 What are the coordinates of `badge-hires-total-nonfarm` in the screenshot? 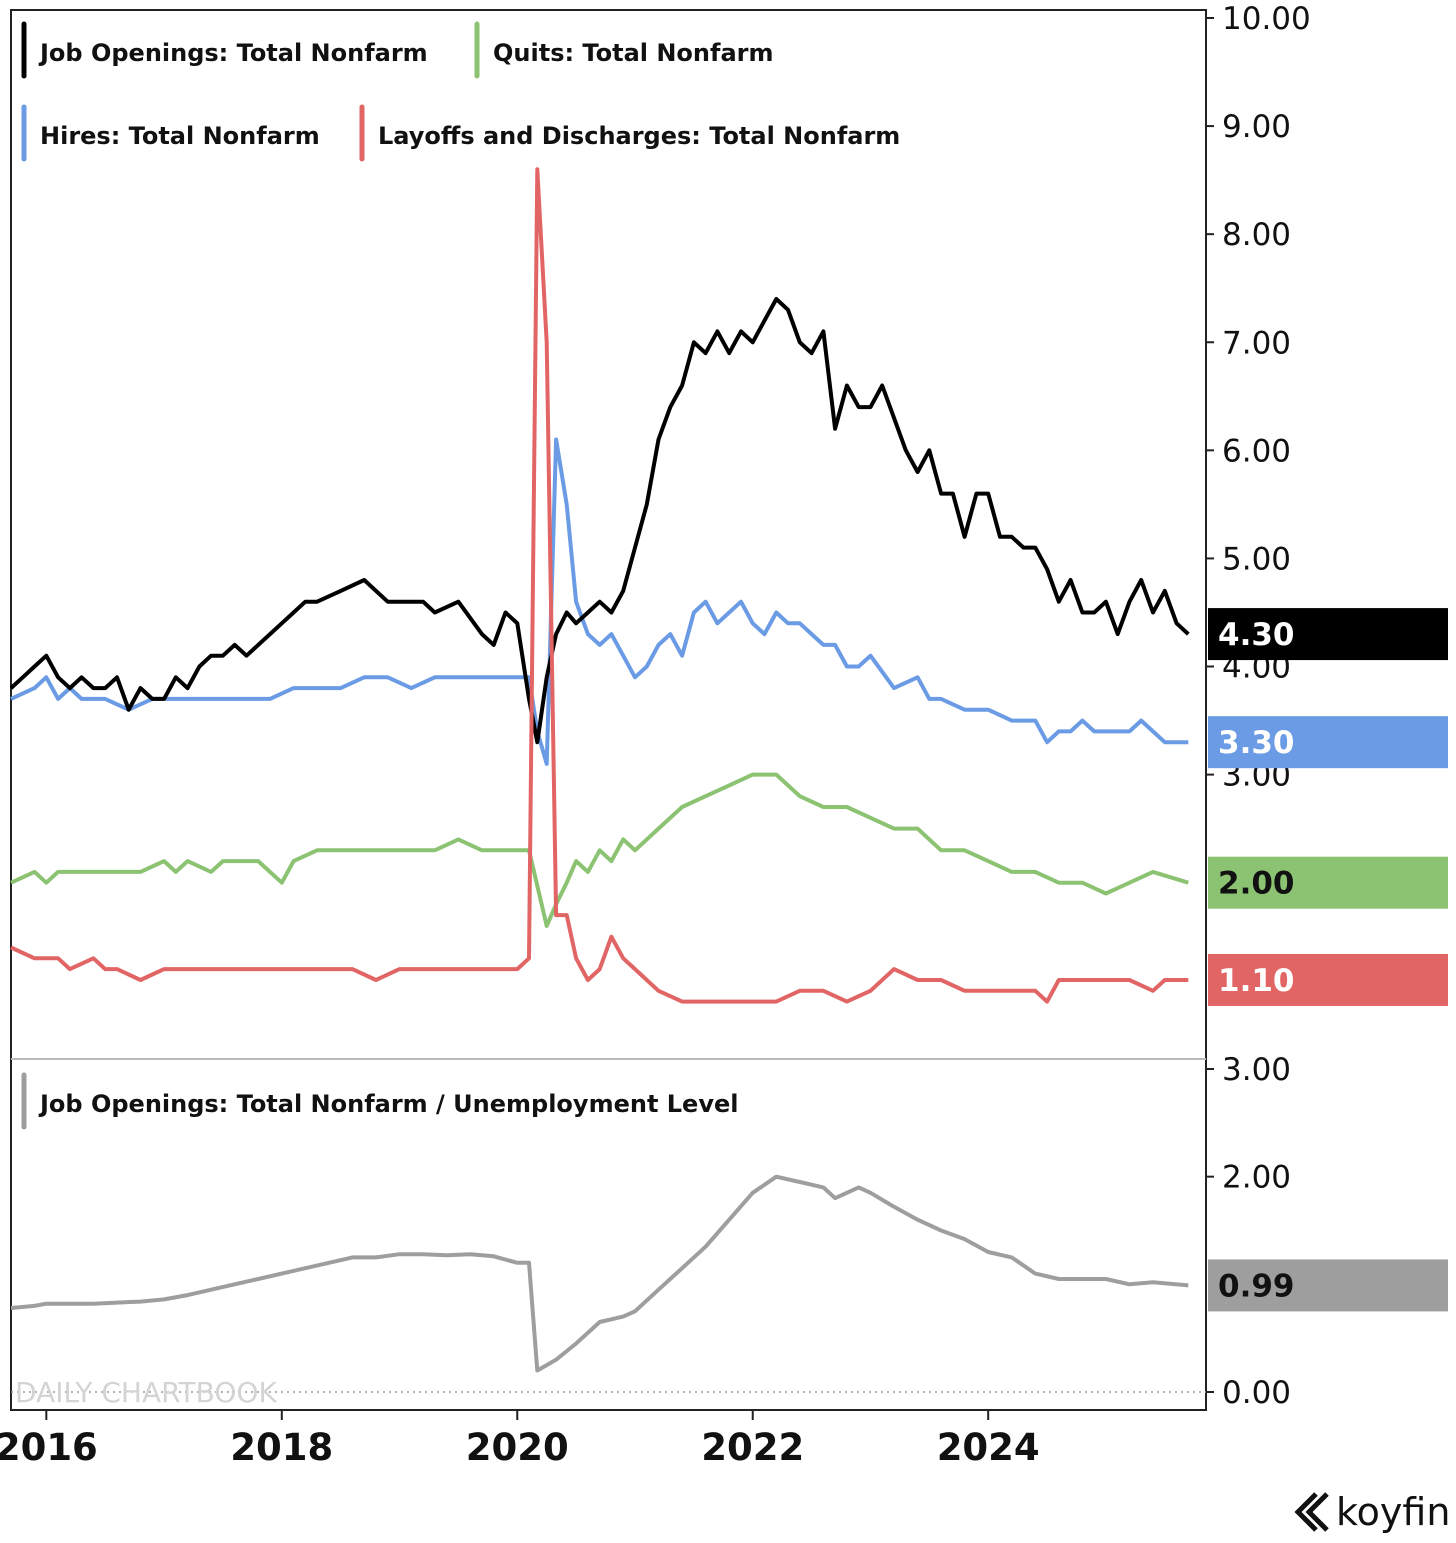 It's located at (1328, 742).